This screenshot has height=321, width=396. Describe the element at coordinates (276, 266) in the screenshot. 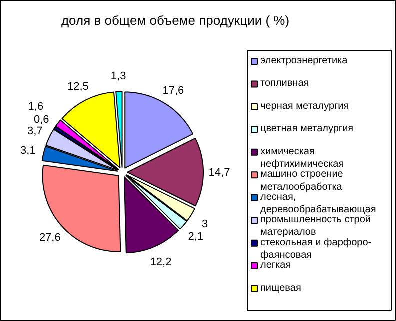

I see `legend-label: легкая` at that location.